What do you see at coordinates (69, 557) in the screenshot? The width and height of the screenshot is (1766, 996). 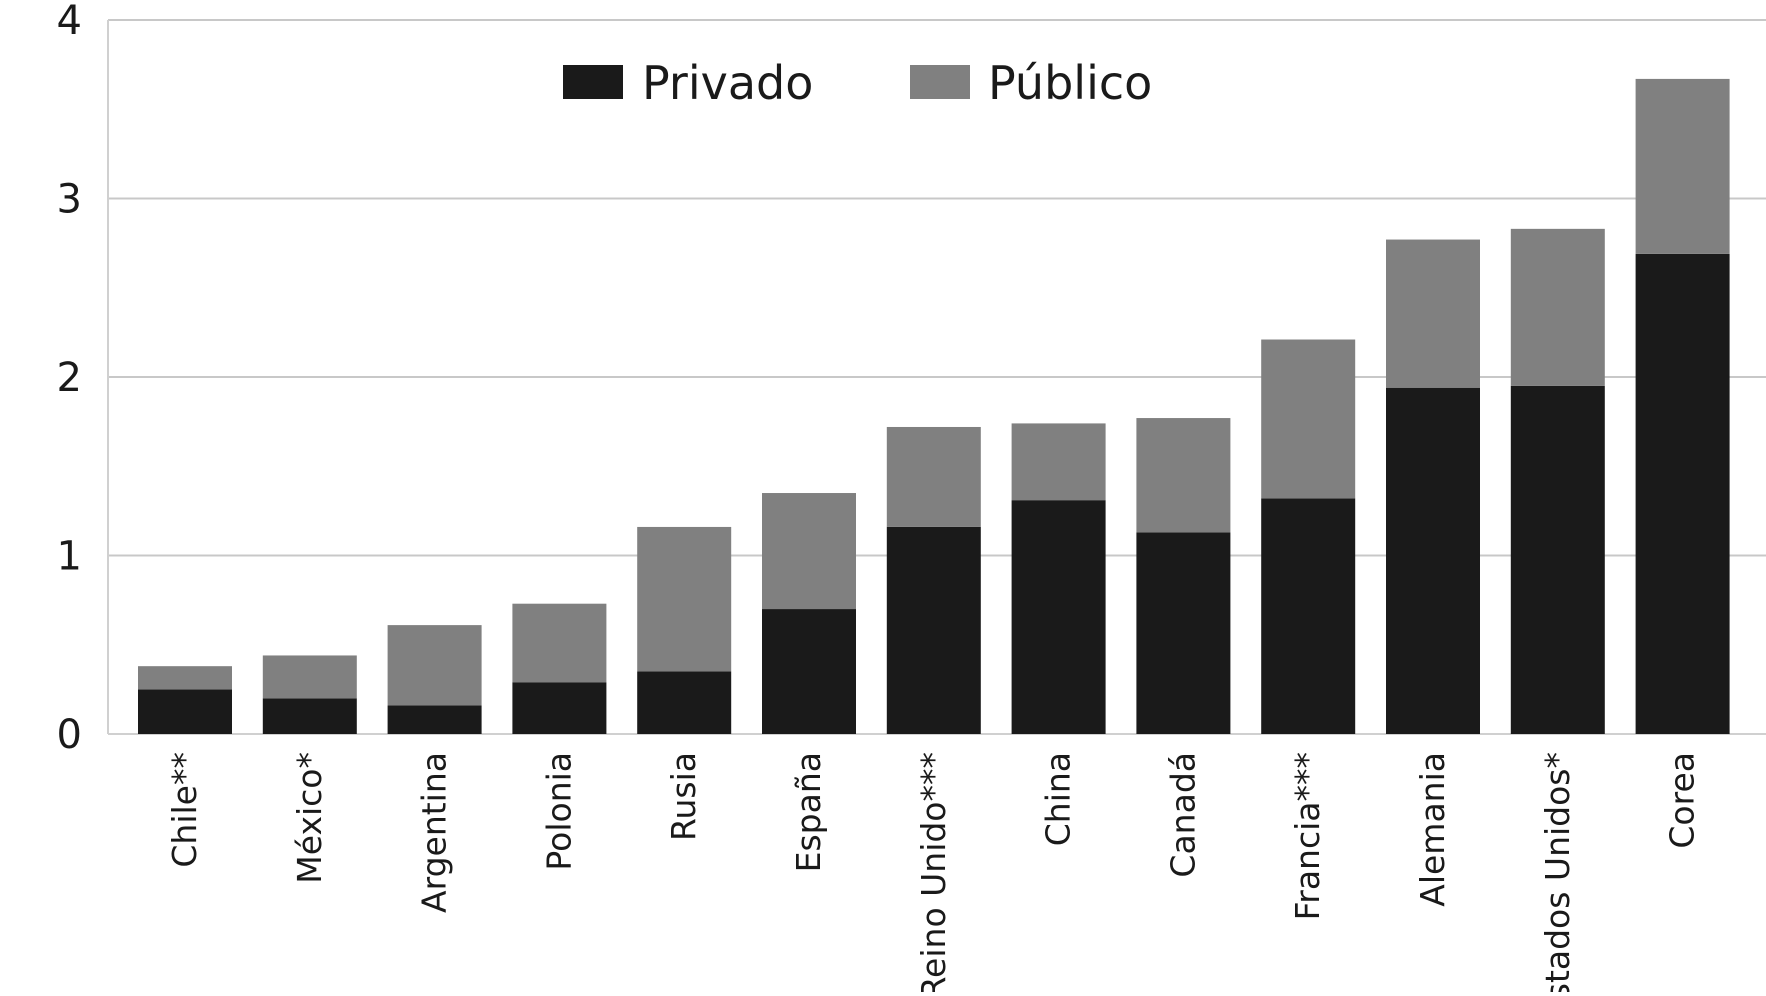 I see `y-tick-label: 1` at bounding box center [69, 557].